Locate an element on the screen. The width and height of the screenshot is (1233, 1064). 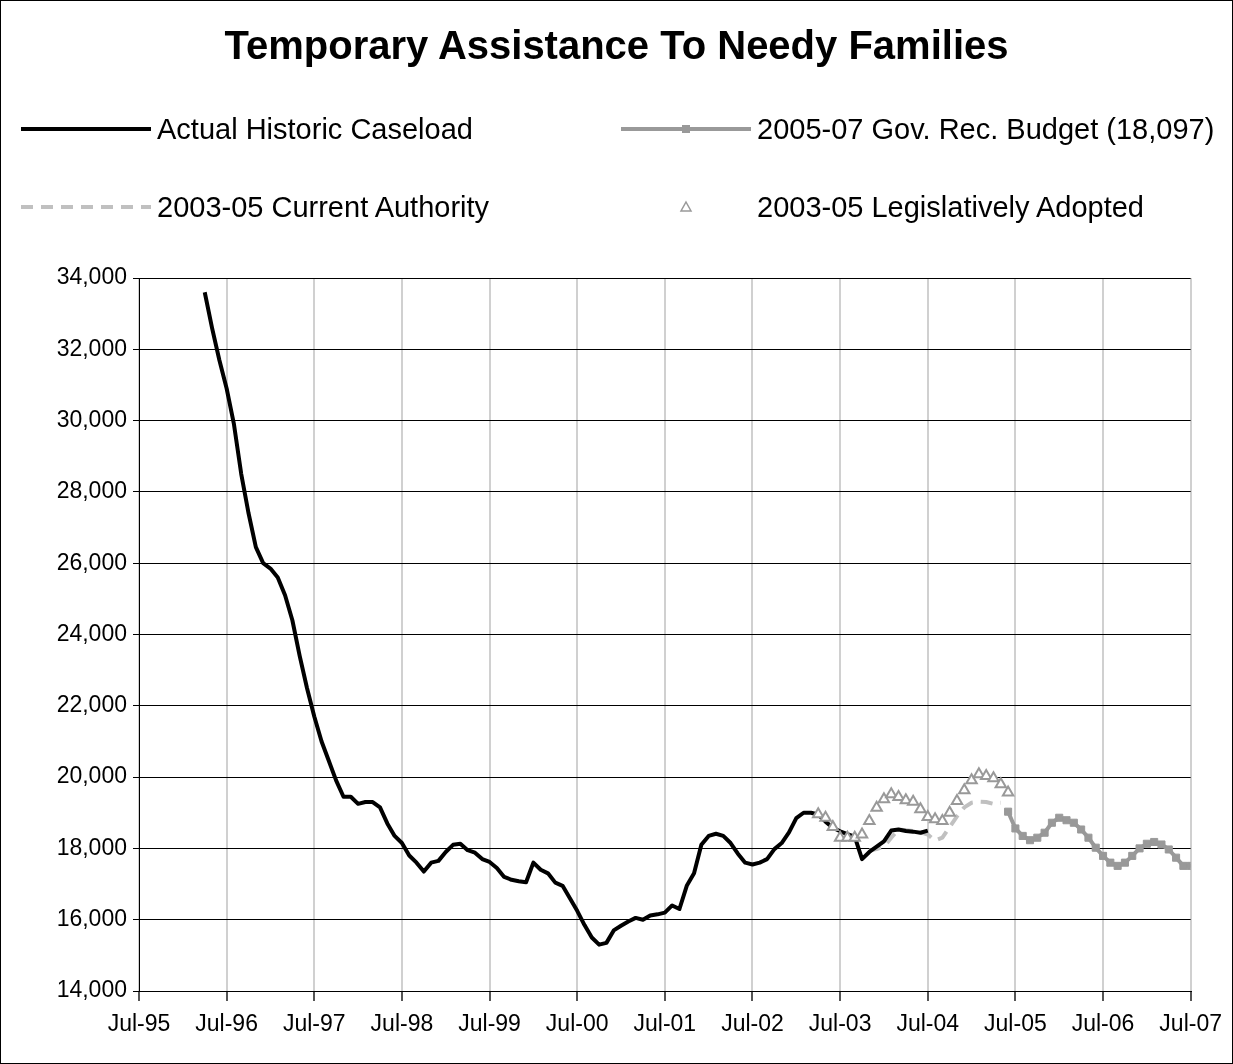
y-tick-label: 26,000 is located at coordinates (91, 561).